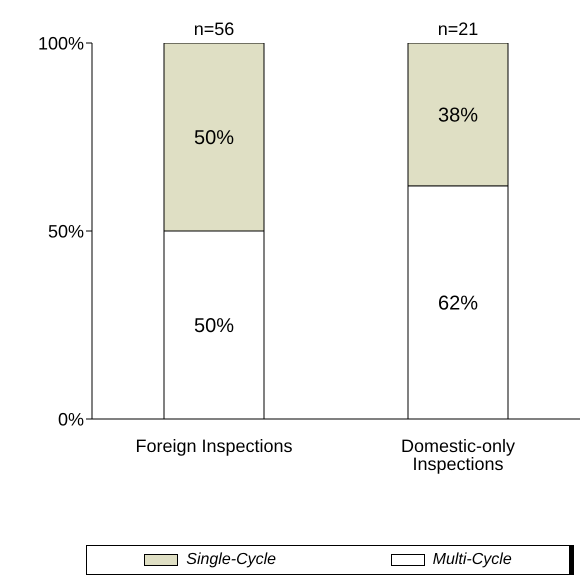 The width and height of the screenshot is (581, 579). What do you see at coordinates (458, 303) in the screenshot?
I see `data-label: 62%` at bounding box center [458, 303].